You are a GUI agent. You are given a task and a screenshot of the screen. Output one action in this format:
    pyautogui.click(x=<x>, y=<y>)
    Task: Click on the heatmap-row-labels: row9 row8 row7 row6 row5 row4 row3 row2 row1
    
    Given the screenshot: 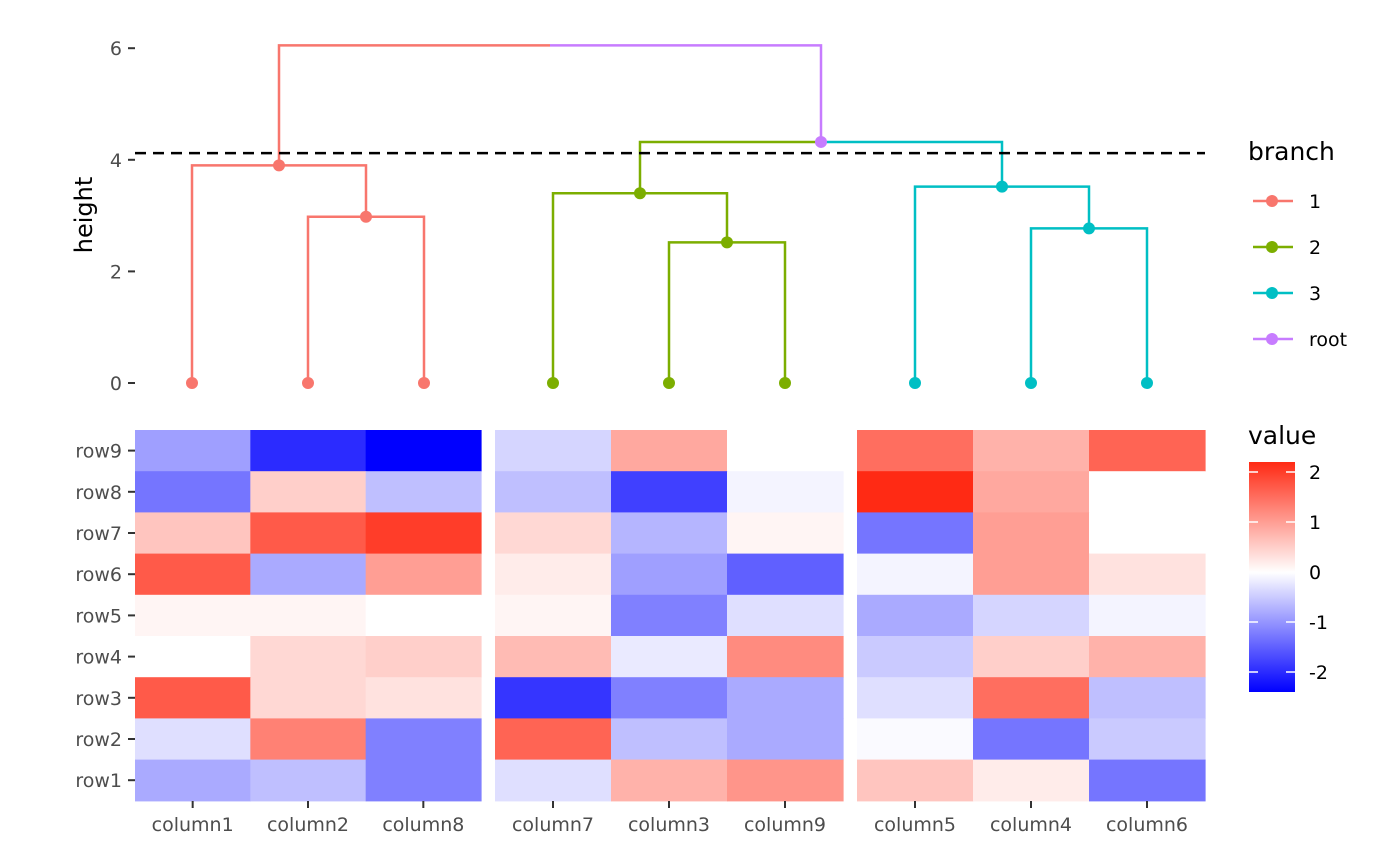 What is the action you would take?
    pyautogui.click(x=105, y=616)
    